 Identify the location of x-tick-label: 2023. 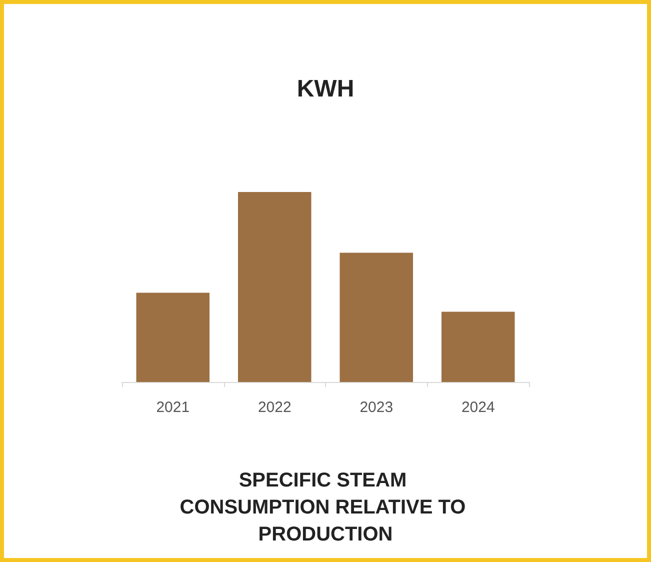
(377, 407).